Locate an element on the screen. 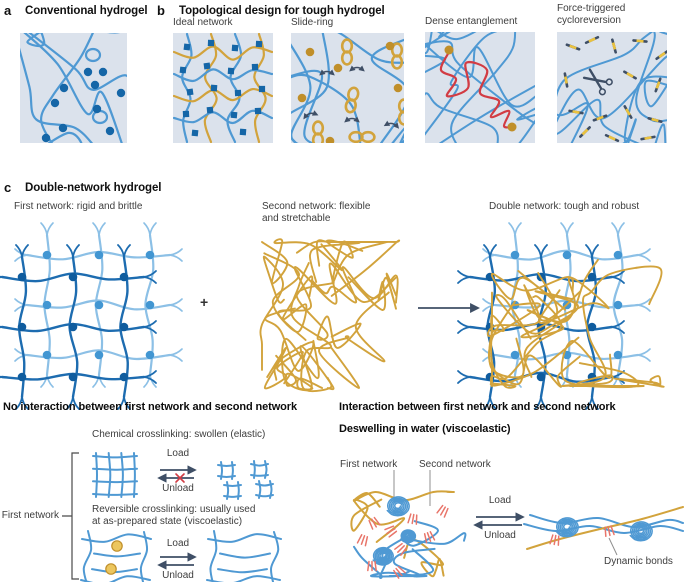  second-network-caption: Second network: flexible and stretchable is located at coordinates (316, 213).